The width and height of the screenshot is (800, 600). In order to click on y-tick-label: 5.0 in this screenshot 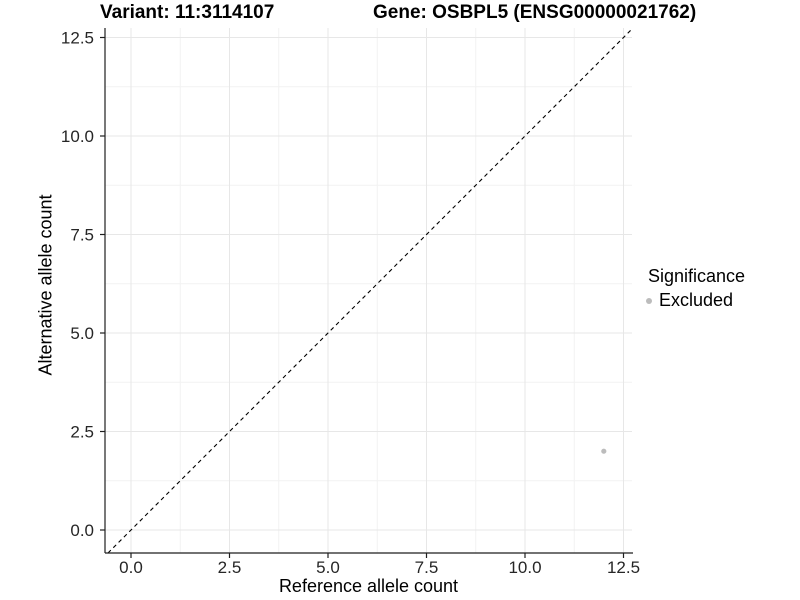, I will do `click(82, 333)`.